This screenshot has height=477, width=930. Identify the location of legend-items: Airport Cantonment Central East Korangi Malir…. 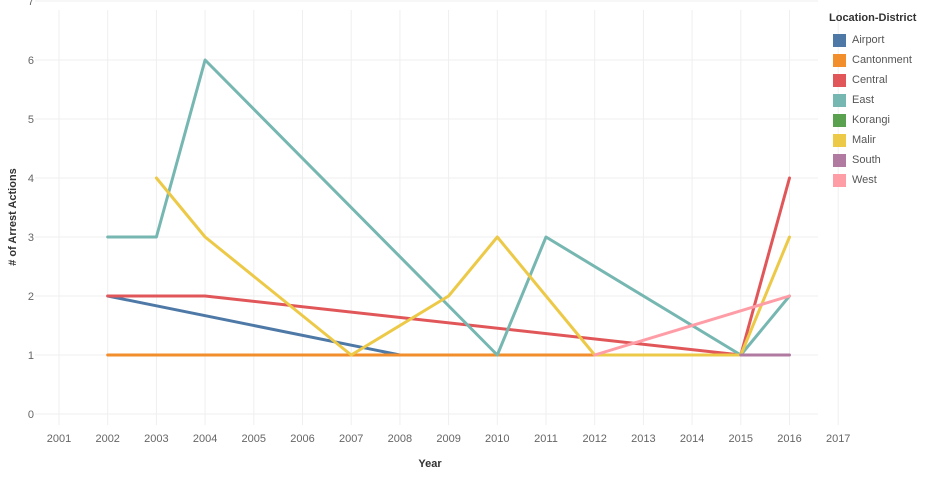
(879, 110).